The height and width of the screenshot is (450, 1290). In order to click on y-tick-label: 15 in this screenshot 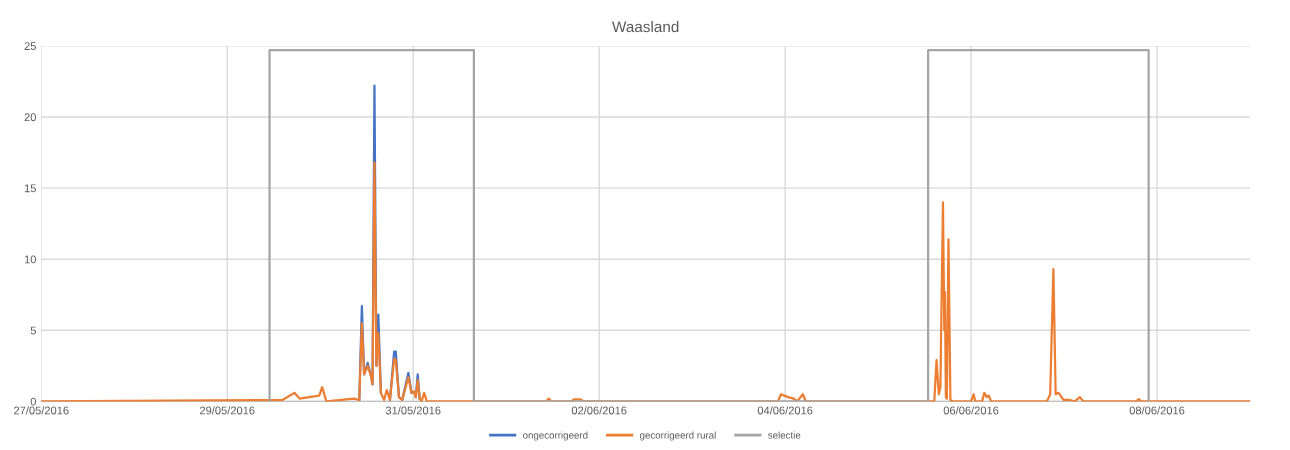, I will do `click(30, 188)`.